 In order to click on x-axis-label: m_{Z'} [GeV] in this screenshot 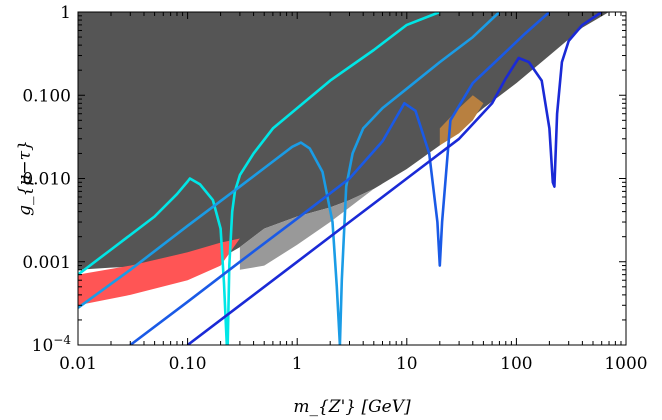, I will do `click(352, 407)`.